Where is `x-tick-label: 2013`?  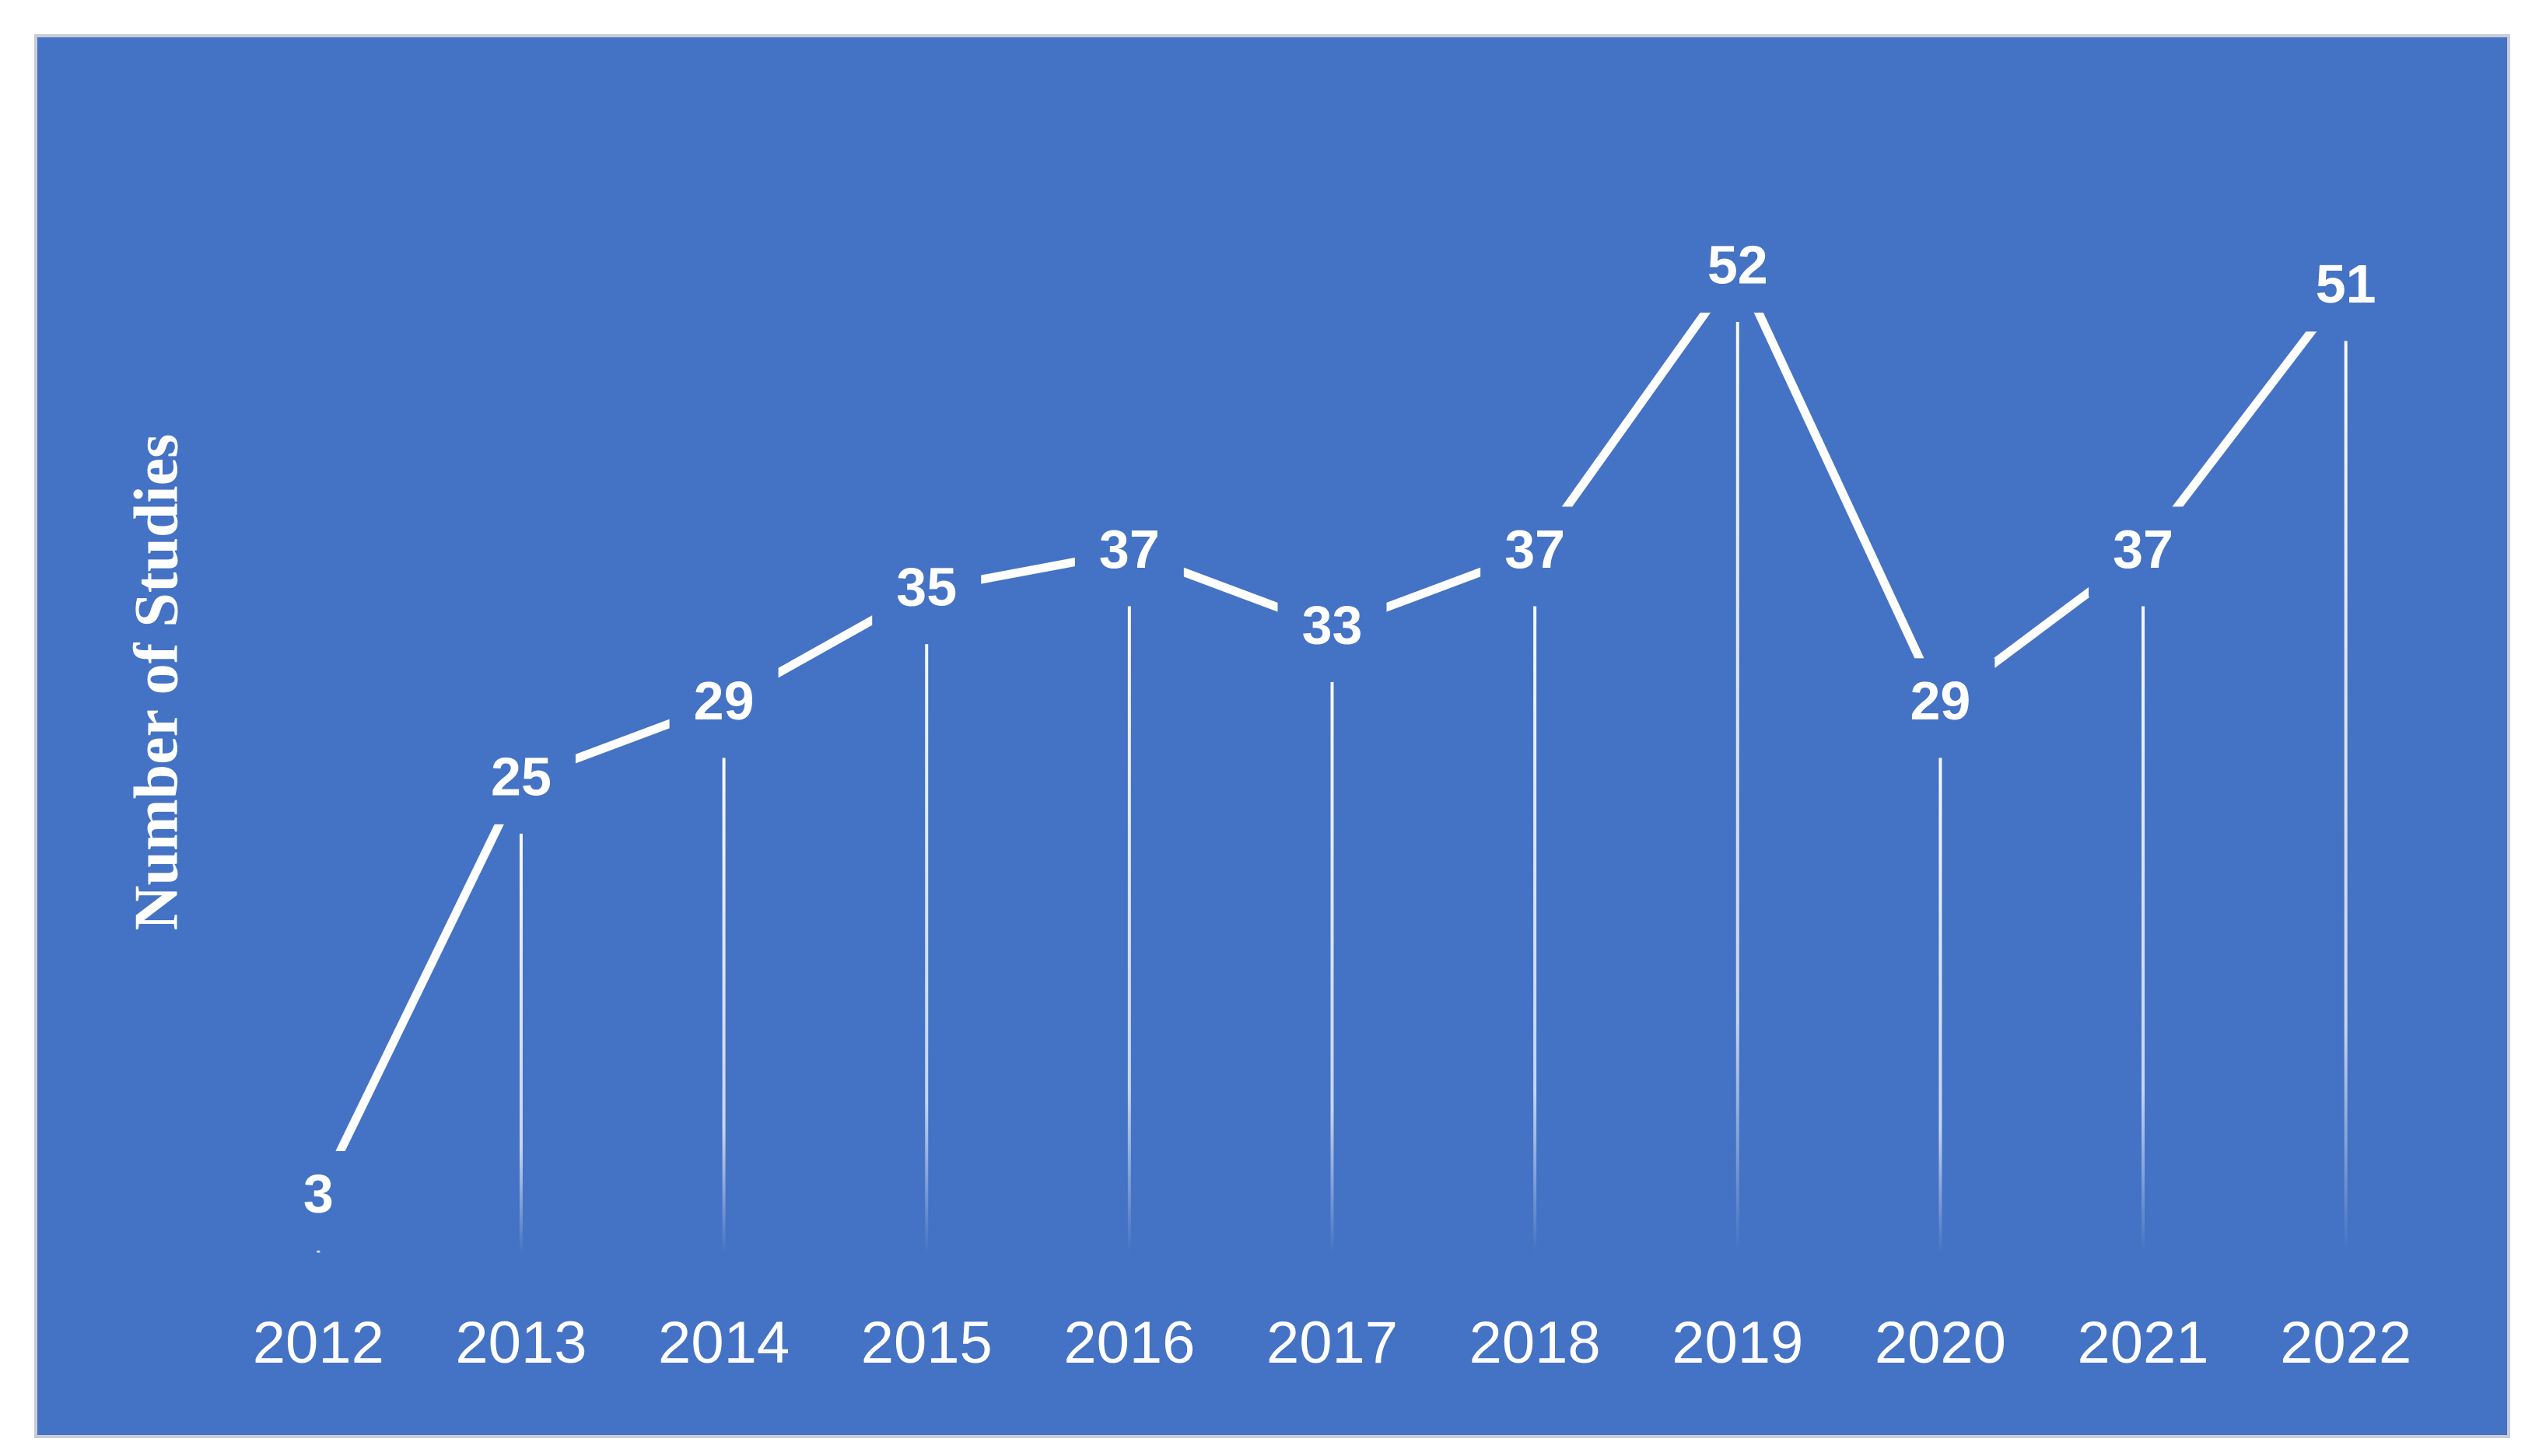
x-tick-label: 2013 is located at coordinates (521, 1343).